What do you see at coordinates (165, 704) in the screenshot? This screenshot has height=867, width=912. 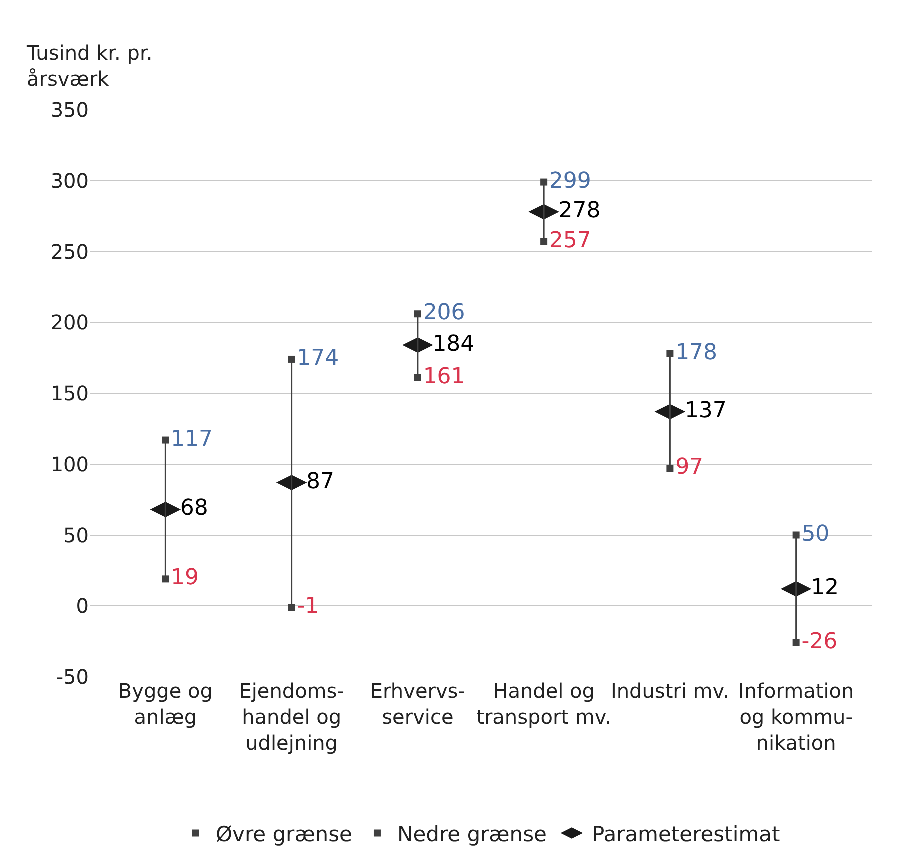 I see `x-tick-label: Bygge og anlæg` at bounding box center [165, 704].